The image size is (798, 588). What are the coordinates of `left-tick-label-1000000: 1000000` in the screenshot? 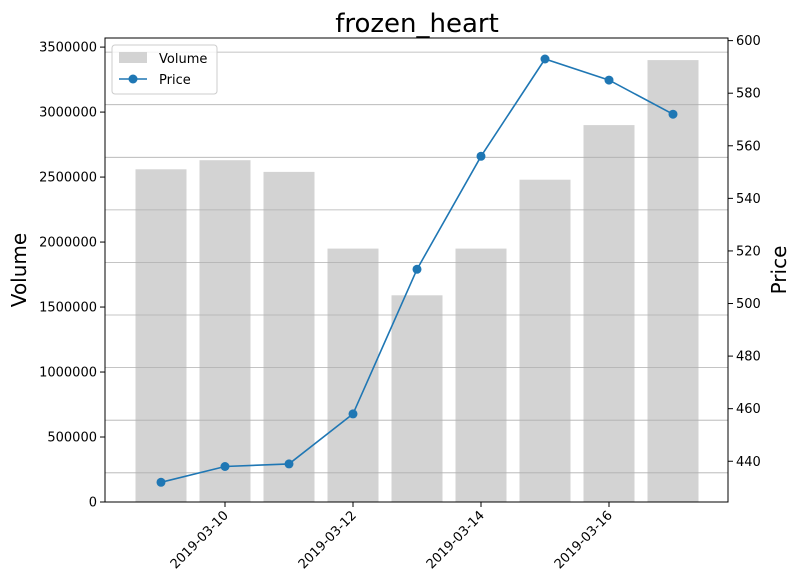 It's located at (68, 373).